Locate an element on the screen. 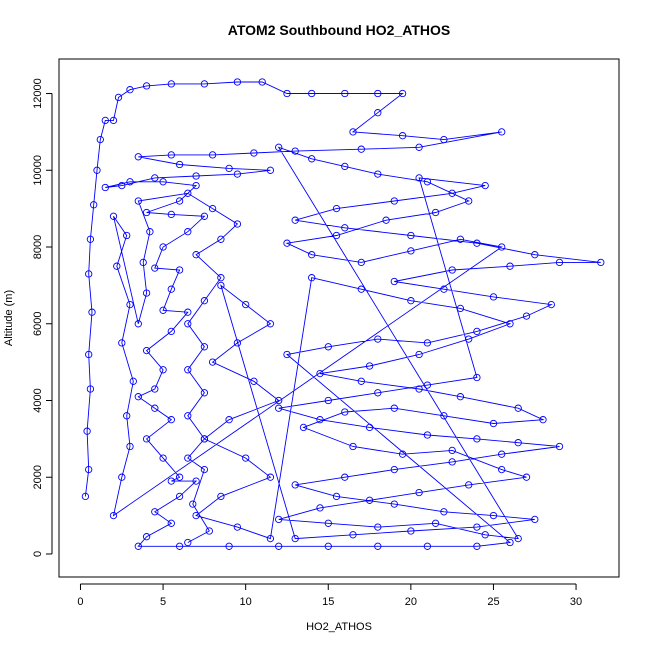 The width and height of the screenshot is (650, 650). x-tick-label: 10 is located at coordinates (246, 602).